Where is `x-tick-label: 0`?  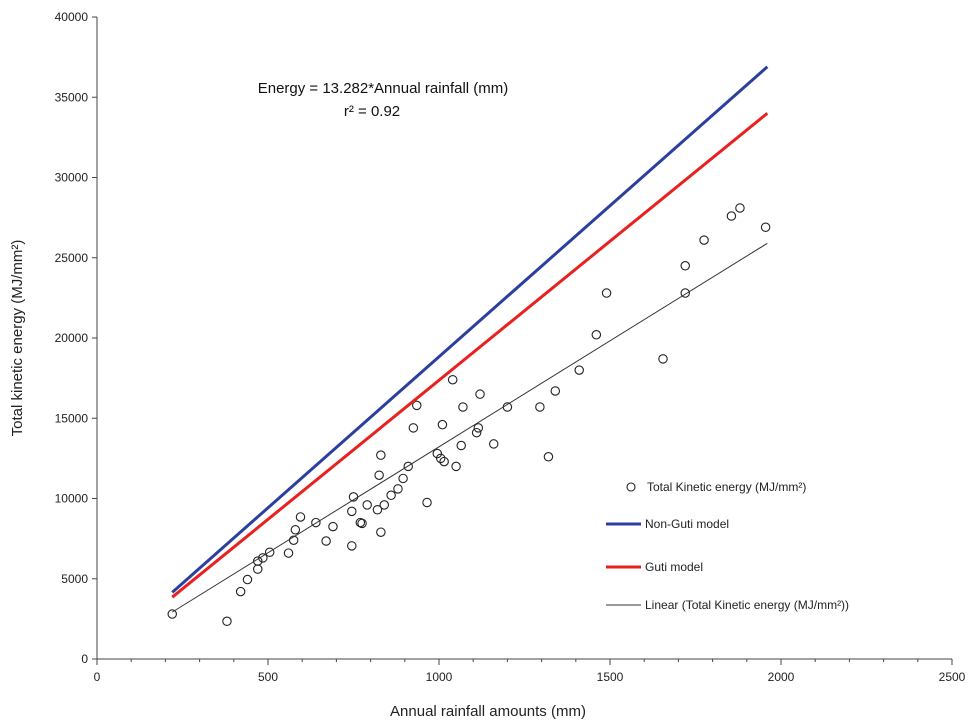
x-tick-label: 0 is located at coordinates (97, 677).